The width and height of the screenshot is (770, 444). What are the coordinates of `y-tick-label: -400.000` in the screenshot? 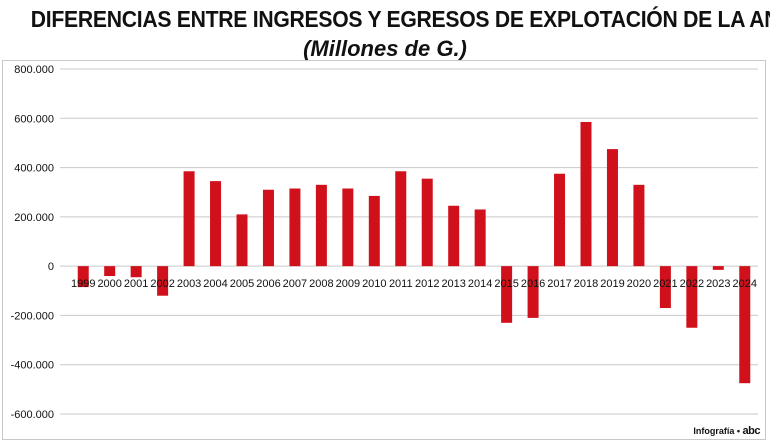 It's located at (32, 366).